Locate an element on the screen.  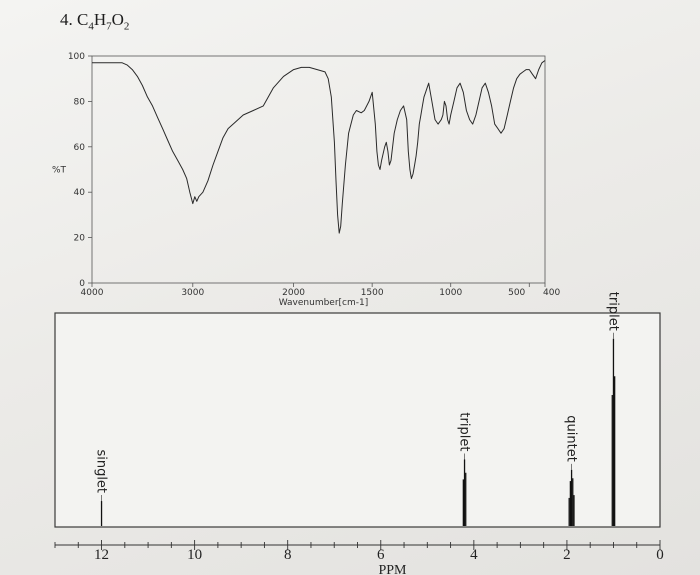
ir-ytick-label: 40 is located at coordinates (80, 193).